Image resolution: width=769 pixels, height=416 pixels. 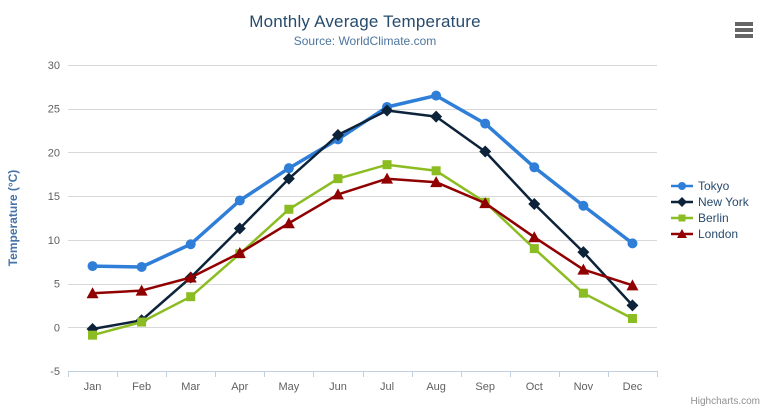 I want to click on svg-text: -5, so click(x=55, y=372).